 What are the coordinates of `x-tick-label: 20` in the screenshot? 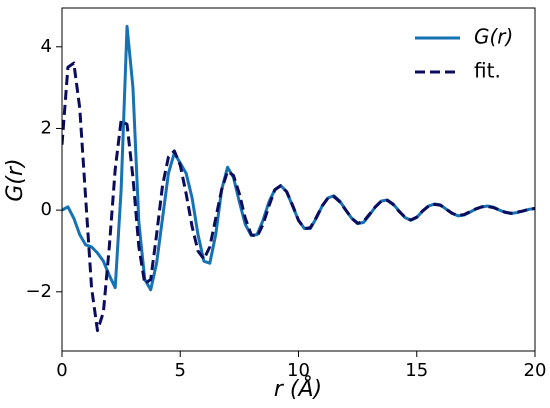 It's located at (535, 370).